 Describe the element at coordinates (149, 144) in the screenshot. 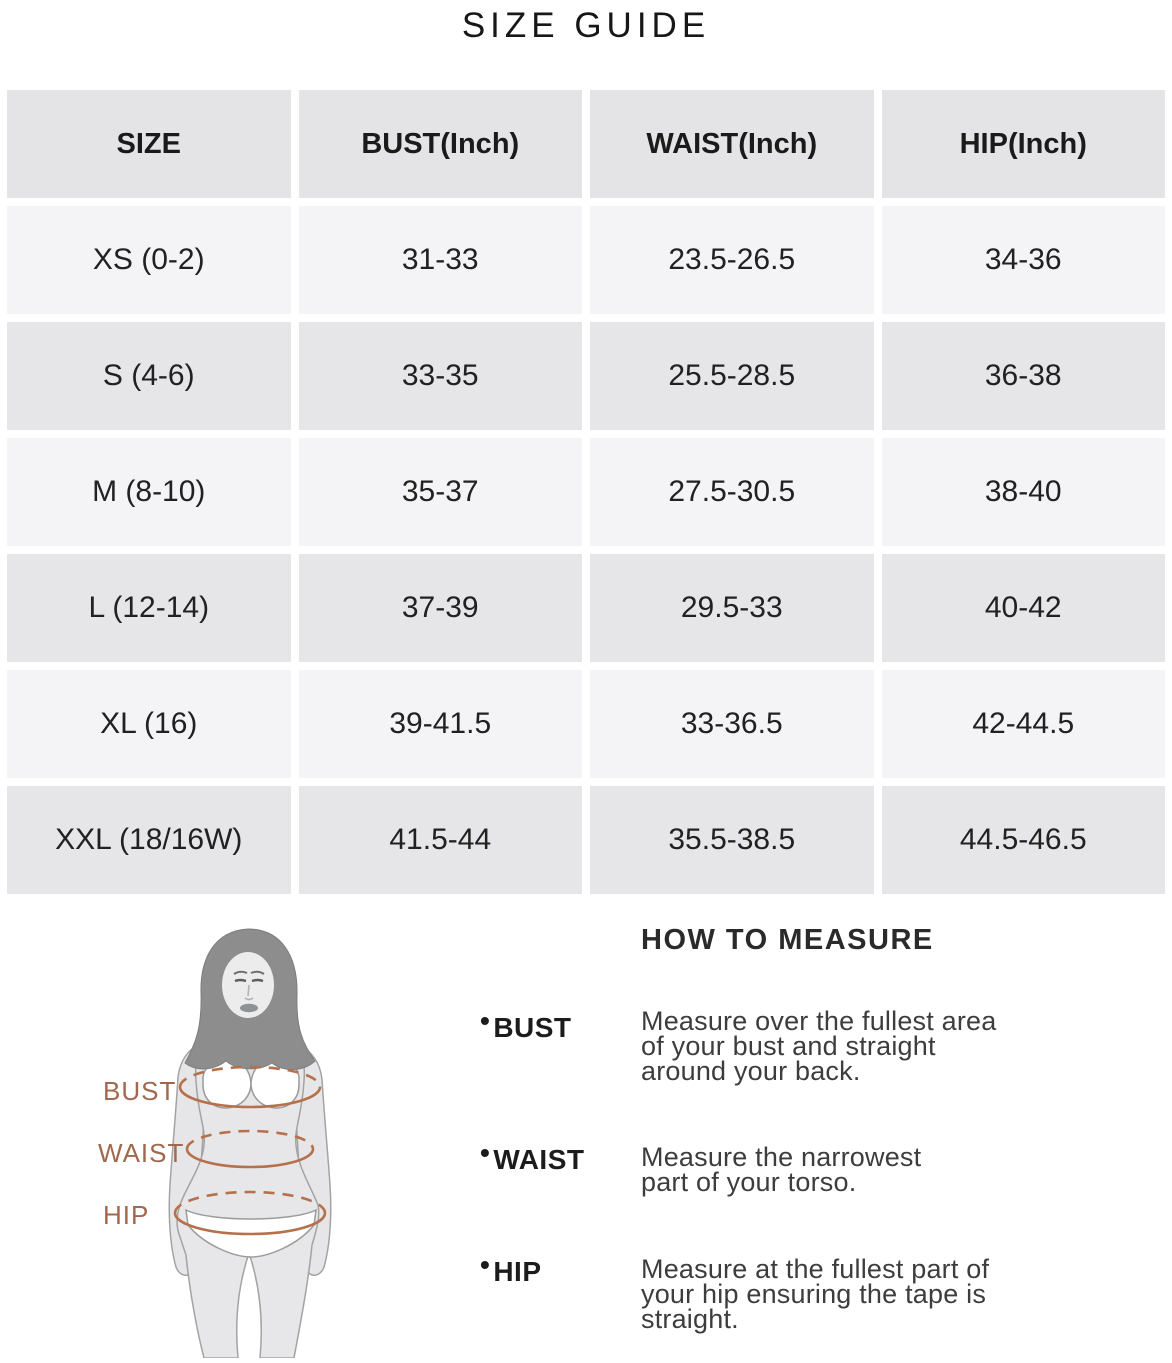

I see `column-header-size: SIZE` at that location.